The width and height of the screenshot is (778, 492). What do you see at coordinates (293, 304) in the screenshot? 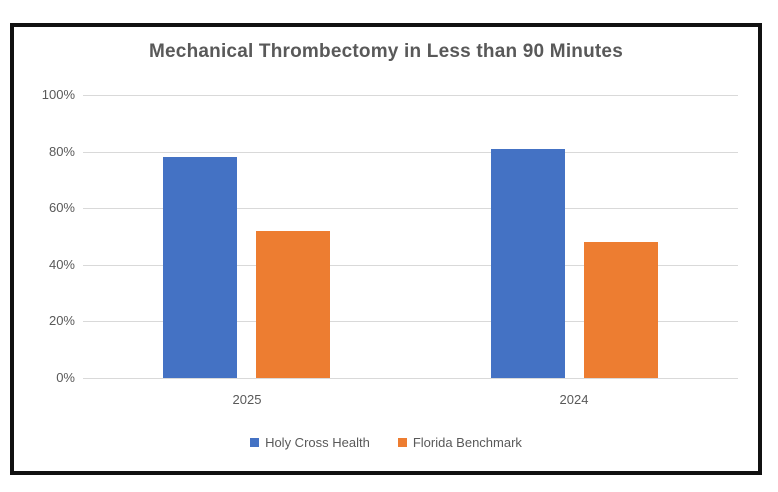
I see `bar-florida-benchmark-2025` at bounding box center [293, 304].